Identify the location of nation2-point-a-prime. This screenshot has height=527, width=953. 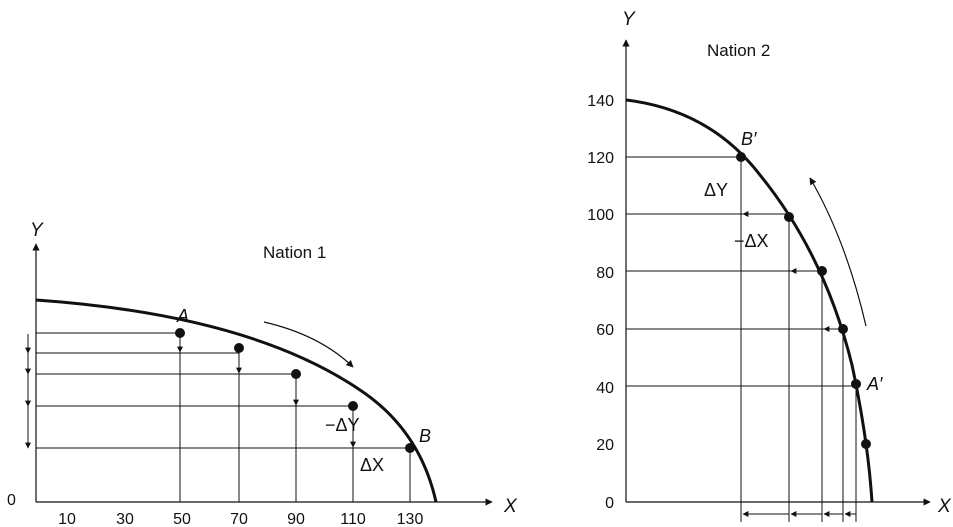
(856, 384).